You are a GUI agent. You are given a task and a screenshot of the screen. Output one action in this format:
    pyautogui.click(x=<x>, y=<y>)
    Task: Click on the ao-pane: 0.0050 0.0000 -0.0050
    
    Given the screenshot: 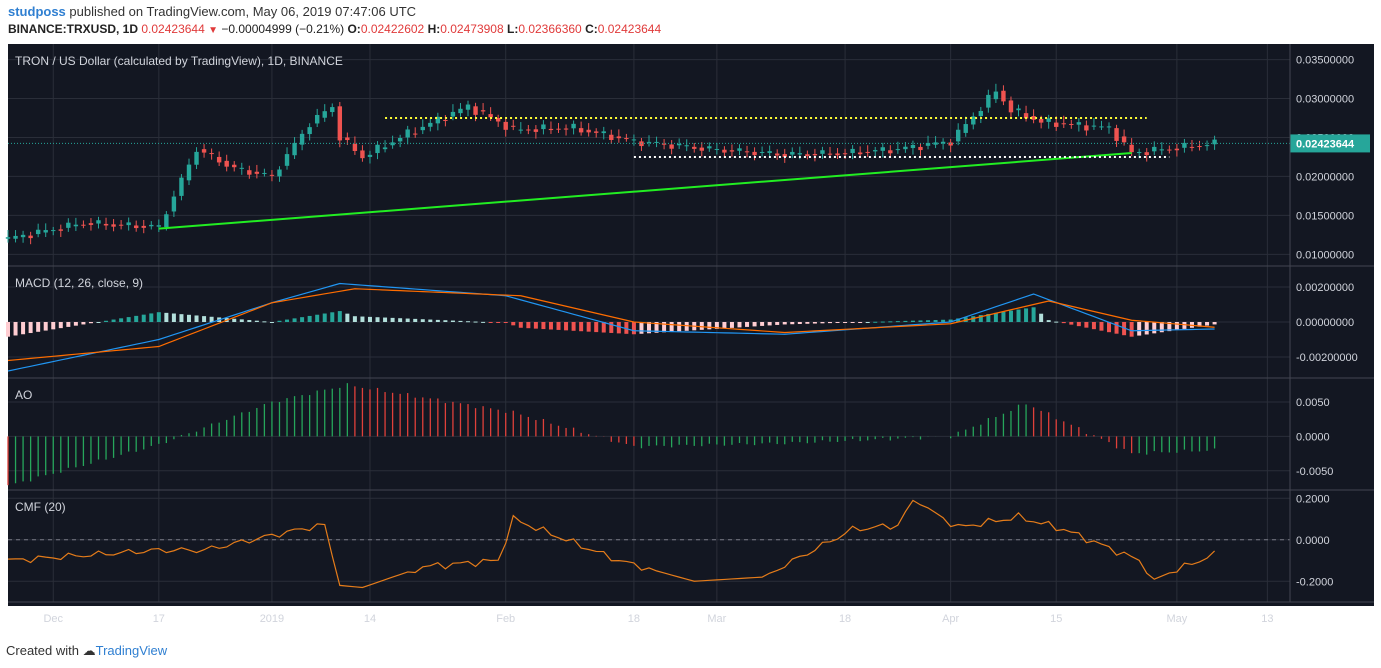 What is the action you would take?
    pyautogui.click(x=670, y=434)
    